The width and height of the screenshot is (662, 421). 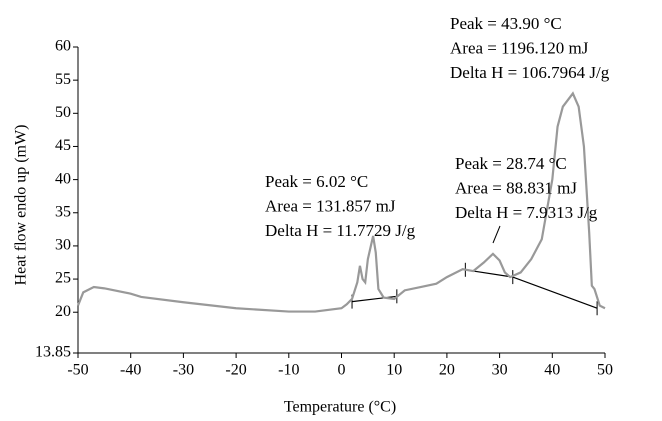 What do you see at coordinates (342, 370) in the screenshot?
I see `x-tick-label: 0` at bounding box center [342, 370].